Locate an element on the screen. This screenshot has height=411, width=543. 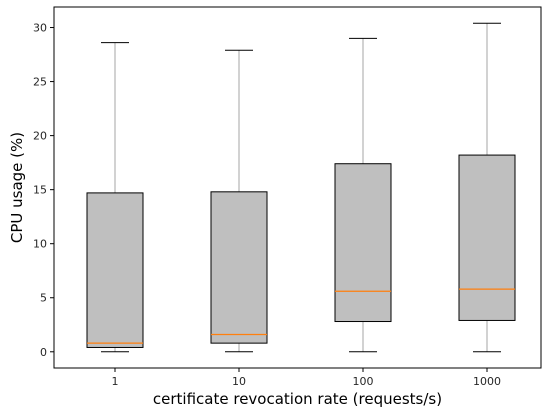
x-tick-label: 1 is located at coordinates (115, 381).